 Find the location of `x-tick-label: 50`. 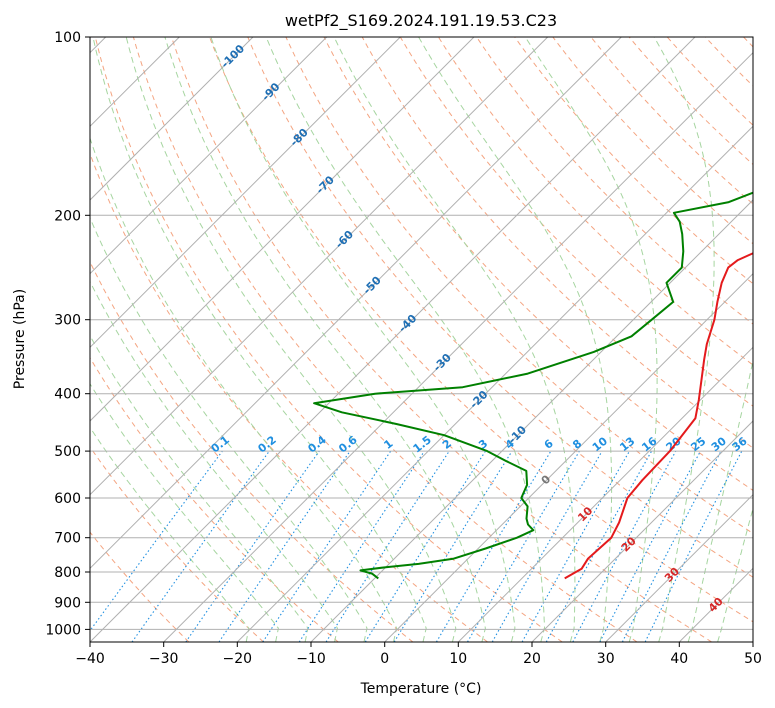

x-tick-label: 50 is located at coordinates (753, 659).